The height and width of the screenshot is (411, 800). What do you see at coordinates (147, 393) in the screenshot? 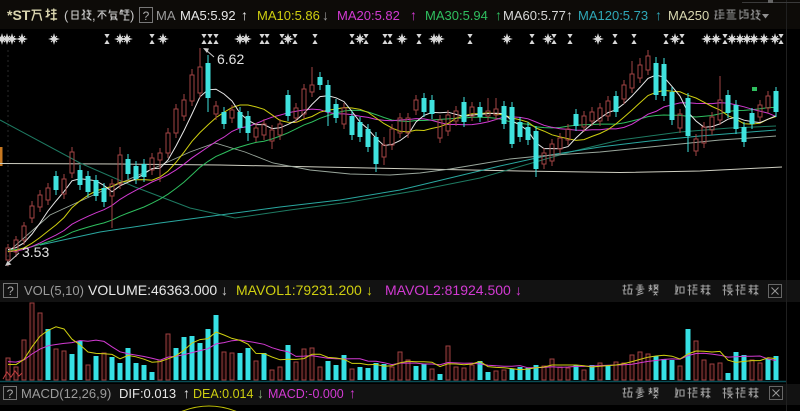
I see `svg-text: DIF:0.013` at bounding box center [147, 393].